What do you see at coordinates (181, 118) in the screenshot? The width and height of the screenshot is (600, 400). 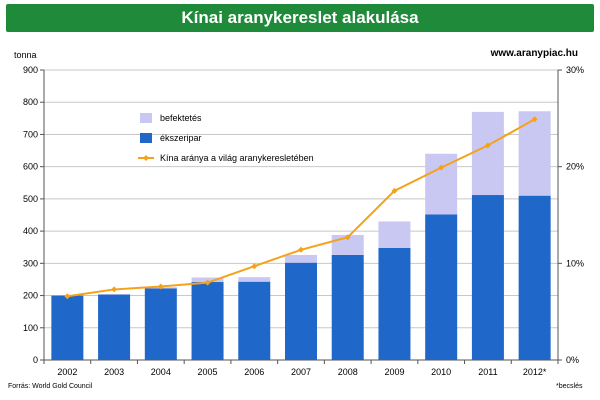 I see `legend-label: befektetés` at bounding box center [181, 118].